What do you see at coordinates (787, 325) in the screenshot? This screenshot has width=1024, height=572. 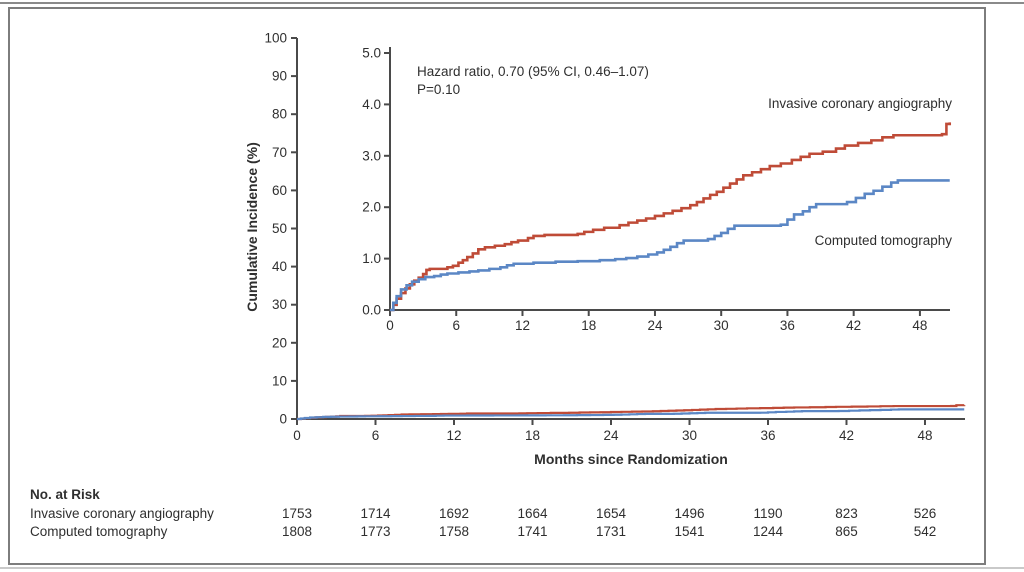 I see `inset-x-tick-label: 36` at bounding box center [787, 325].